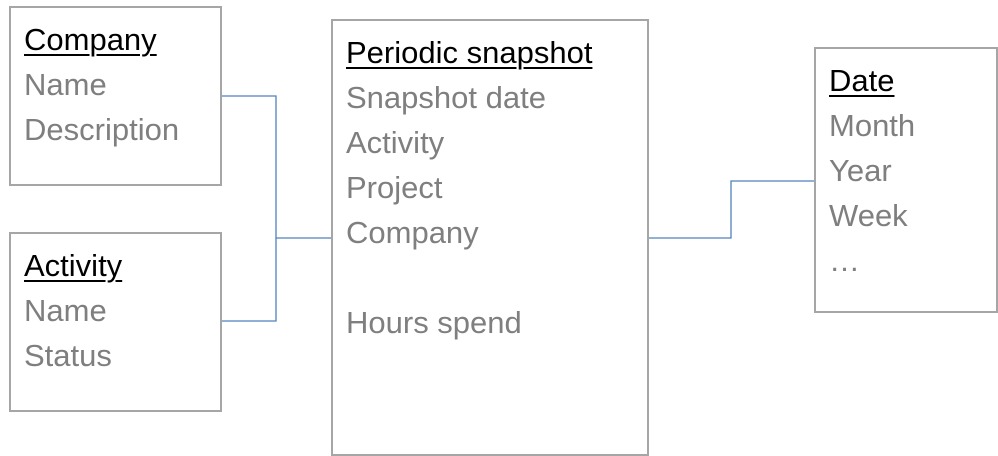 The image size is (998, 456). Describe the element at coordinates (862, 80) in the screenshot. I see `date-entity-title: Date` at that location.